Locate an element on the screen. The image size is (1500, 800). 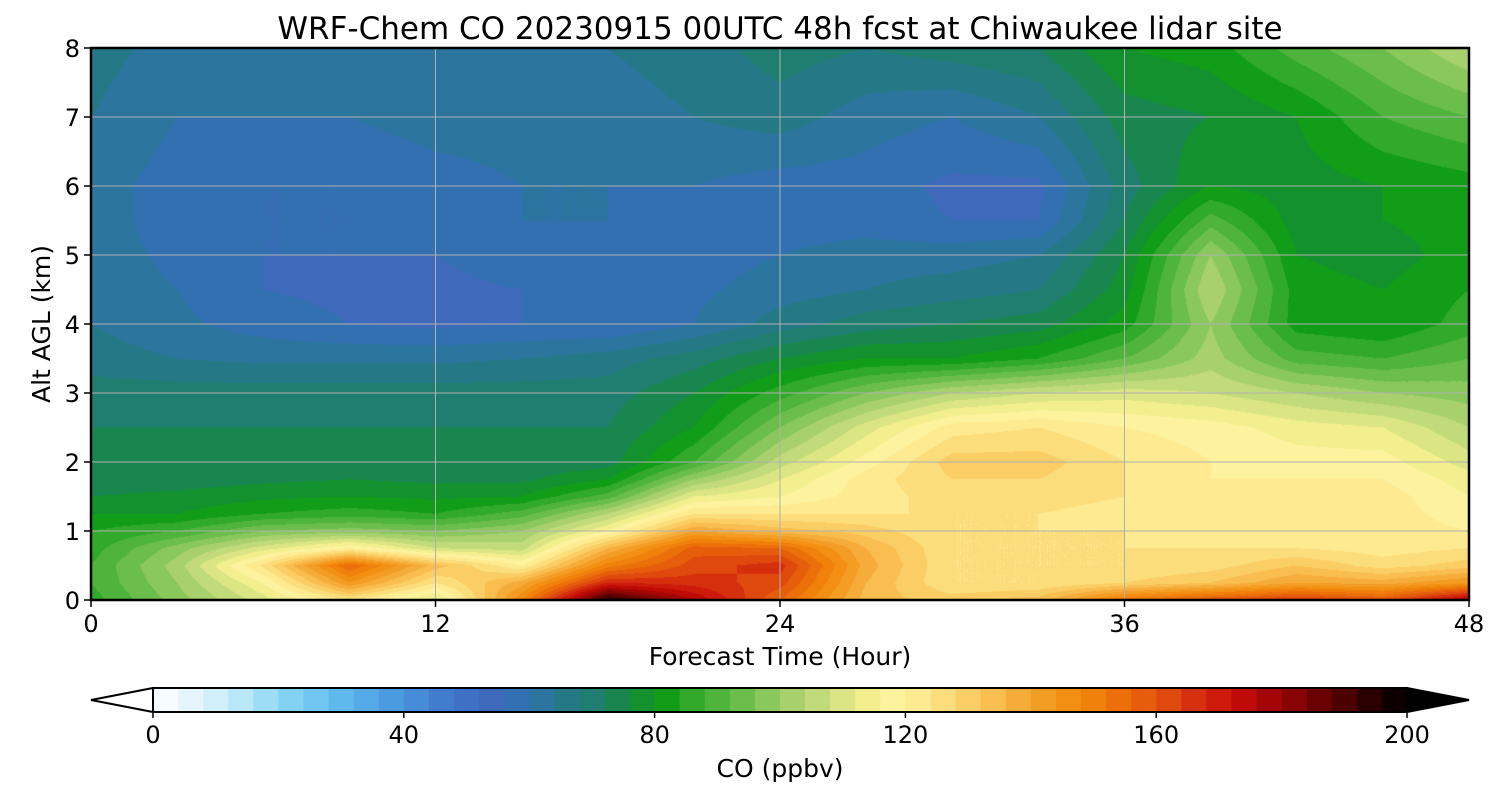
colorbar-max-extend-arrow is located at coordinates (1438, 700).